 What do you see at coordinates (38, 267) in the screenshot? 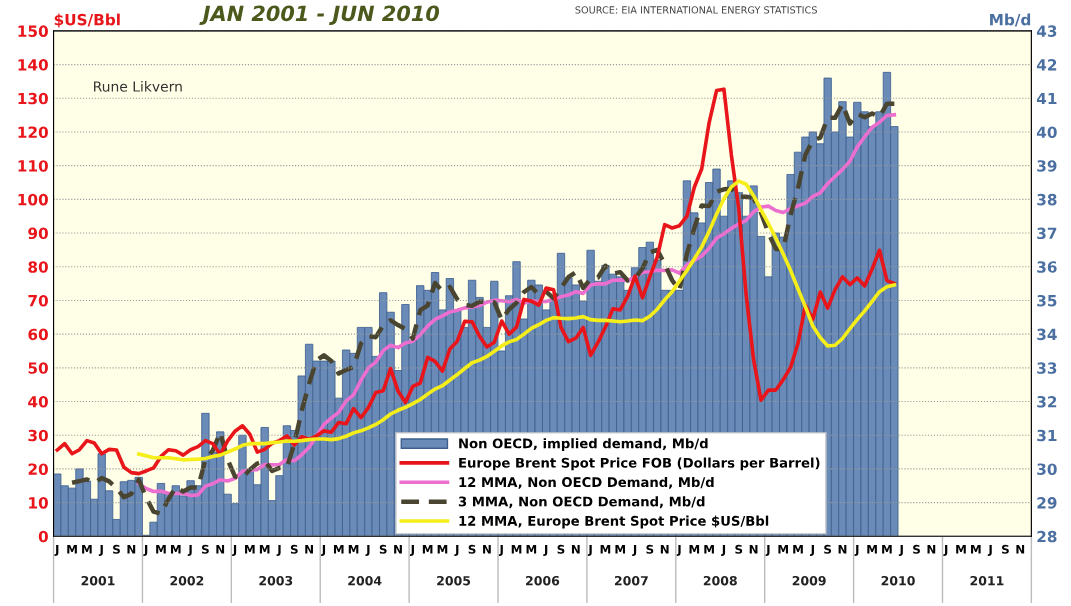
I see `y-tick-label: 80` at bounding box center [38, 267].